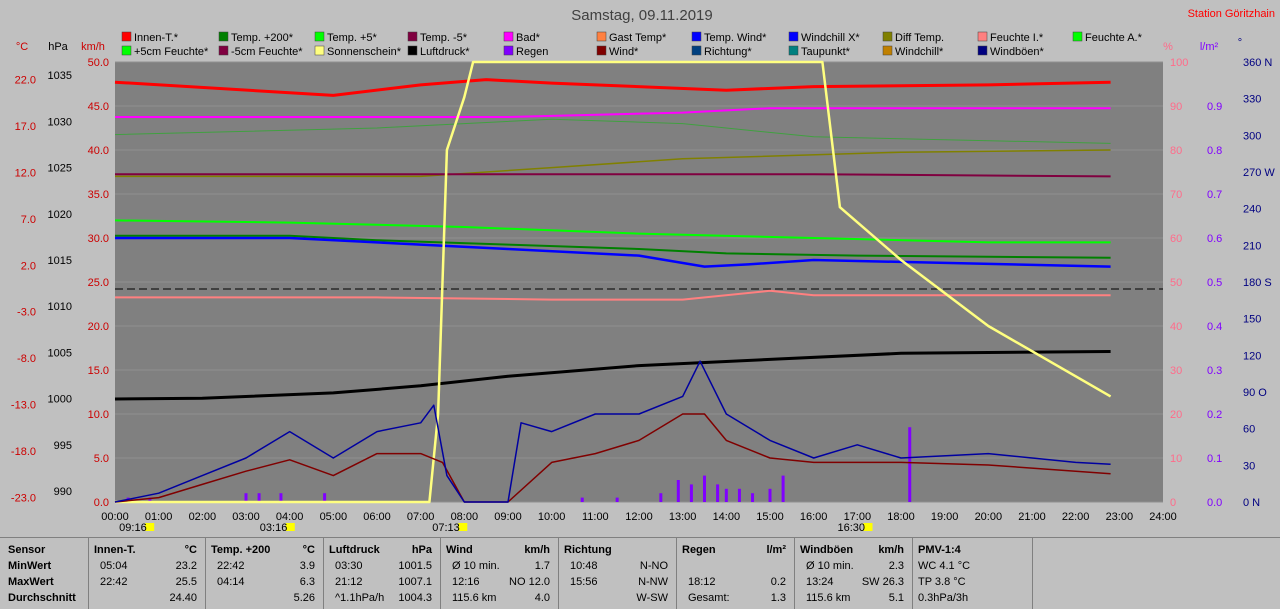 The width and height of the screenshot is (1280, 609). Describe the element at coordinates (537, 550) in the screenshot. I see `wind-unit: km/h` at that location.